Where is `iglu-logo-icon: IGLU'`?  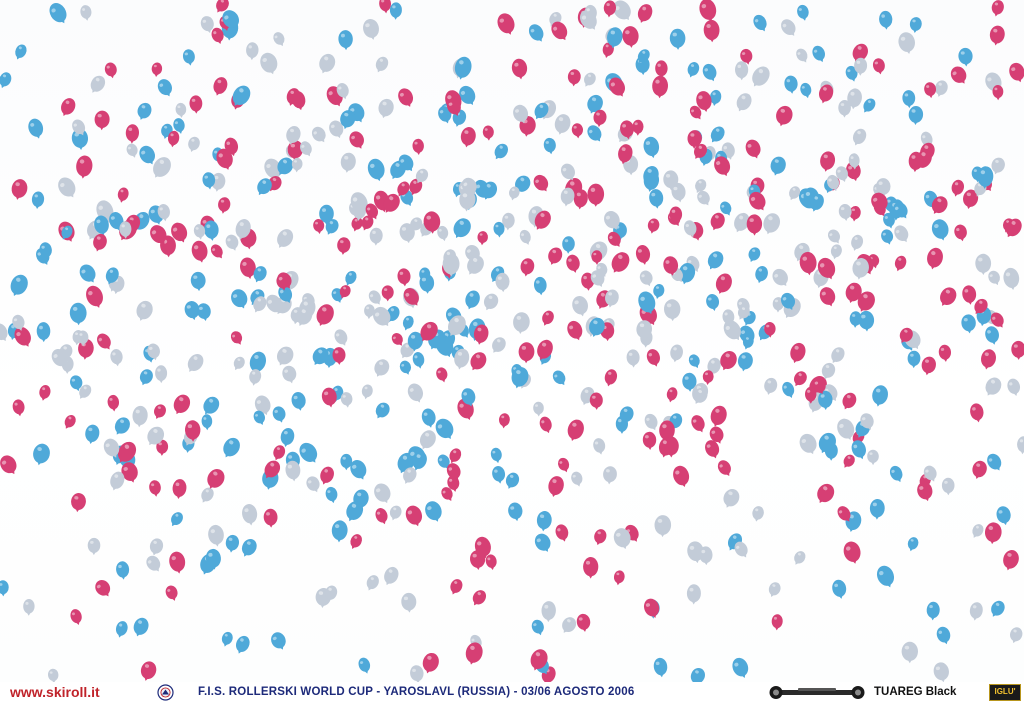 iglu-logo-icon: IGLU' is located at coordinates (1005, 692).